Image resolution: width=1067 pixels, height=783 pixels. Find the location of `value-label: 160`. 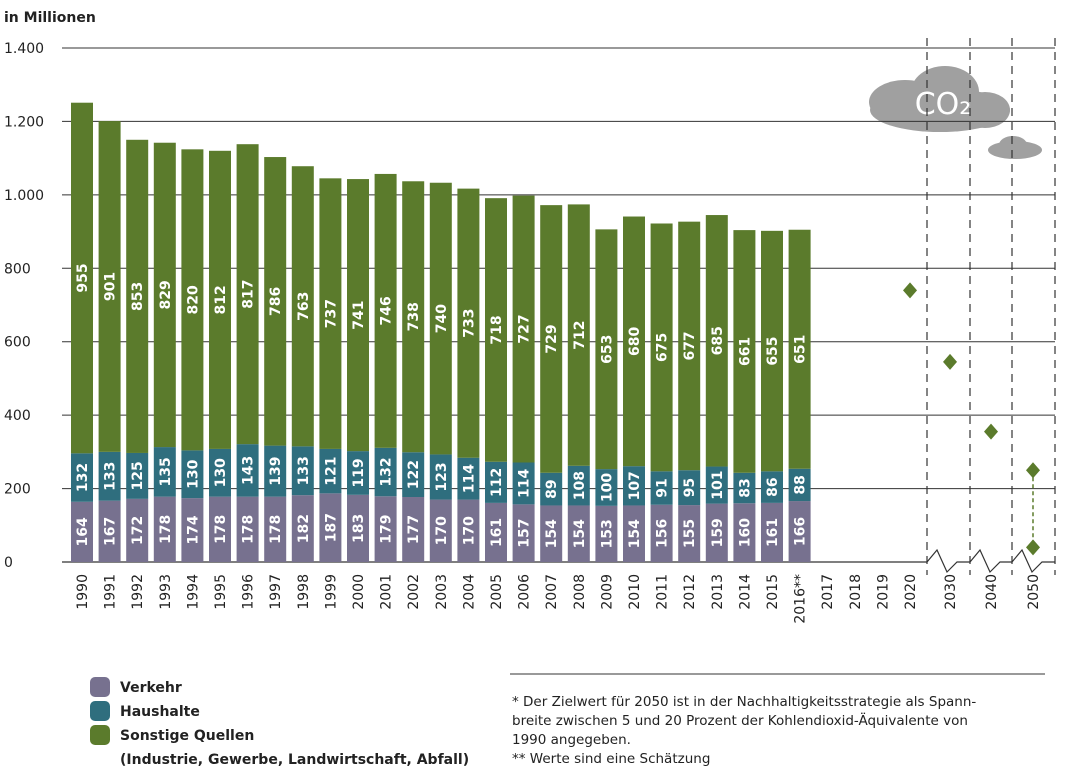

value-label: 160 is located at coordinates (745, 532).